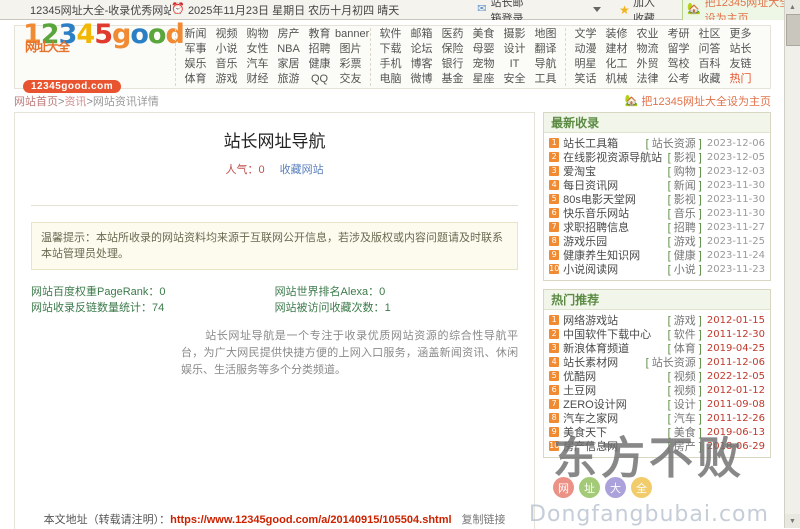 This screenshot has width=800, height=529. I want to click on list-item-title: 网络游戏站, so click(591, 321).